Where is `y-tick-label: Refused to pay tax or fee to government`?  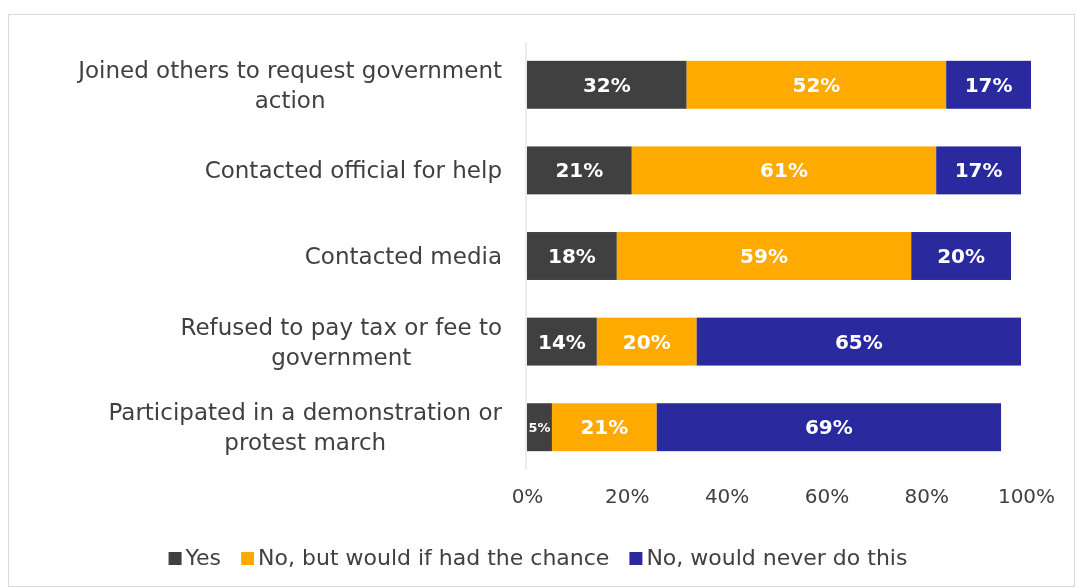 y-tick-label: Refused to pay tax or fee to government is located at coordinates (341, 341).